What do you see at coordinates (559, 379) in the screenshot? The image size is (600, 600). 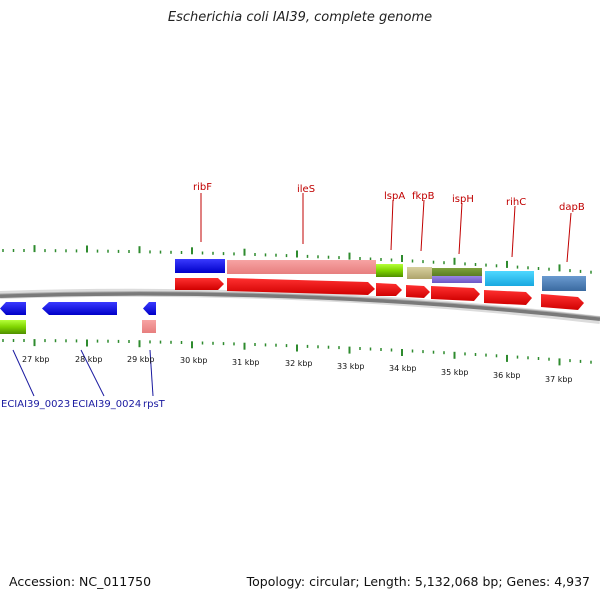 I see `scale-label-37: 37 kbp` at bounding box center [559, 379].